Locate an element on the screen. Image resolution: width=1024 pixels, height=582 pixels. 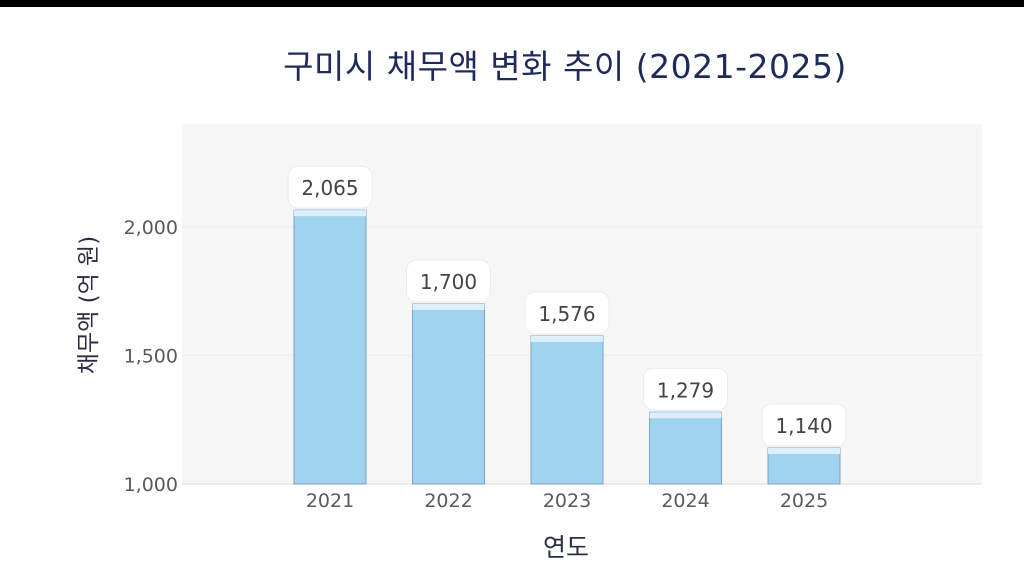
y-axis-ticks: 1,000 1,500 2,000 is located at coordinates (151, 356).